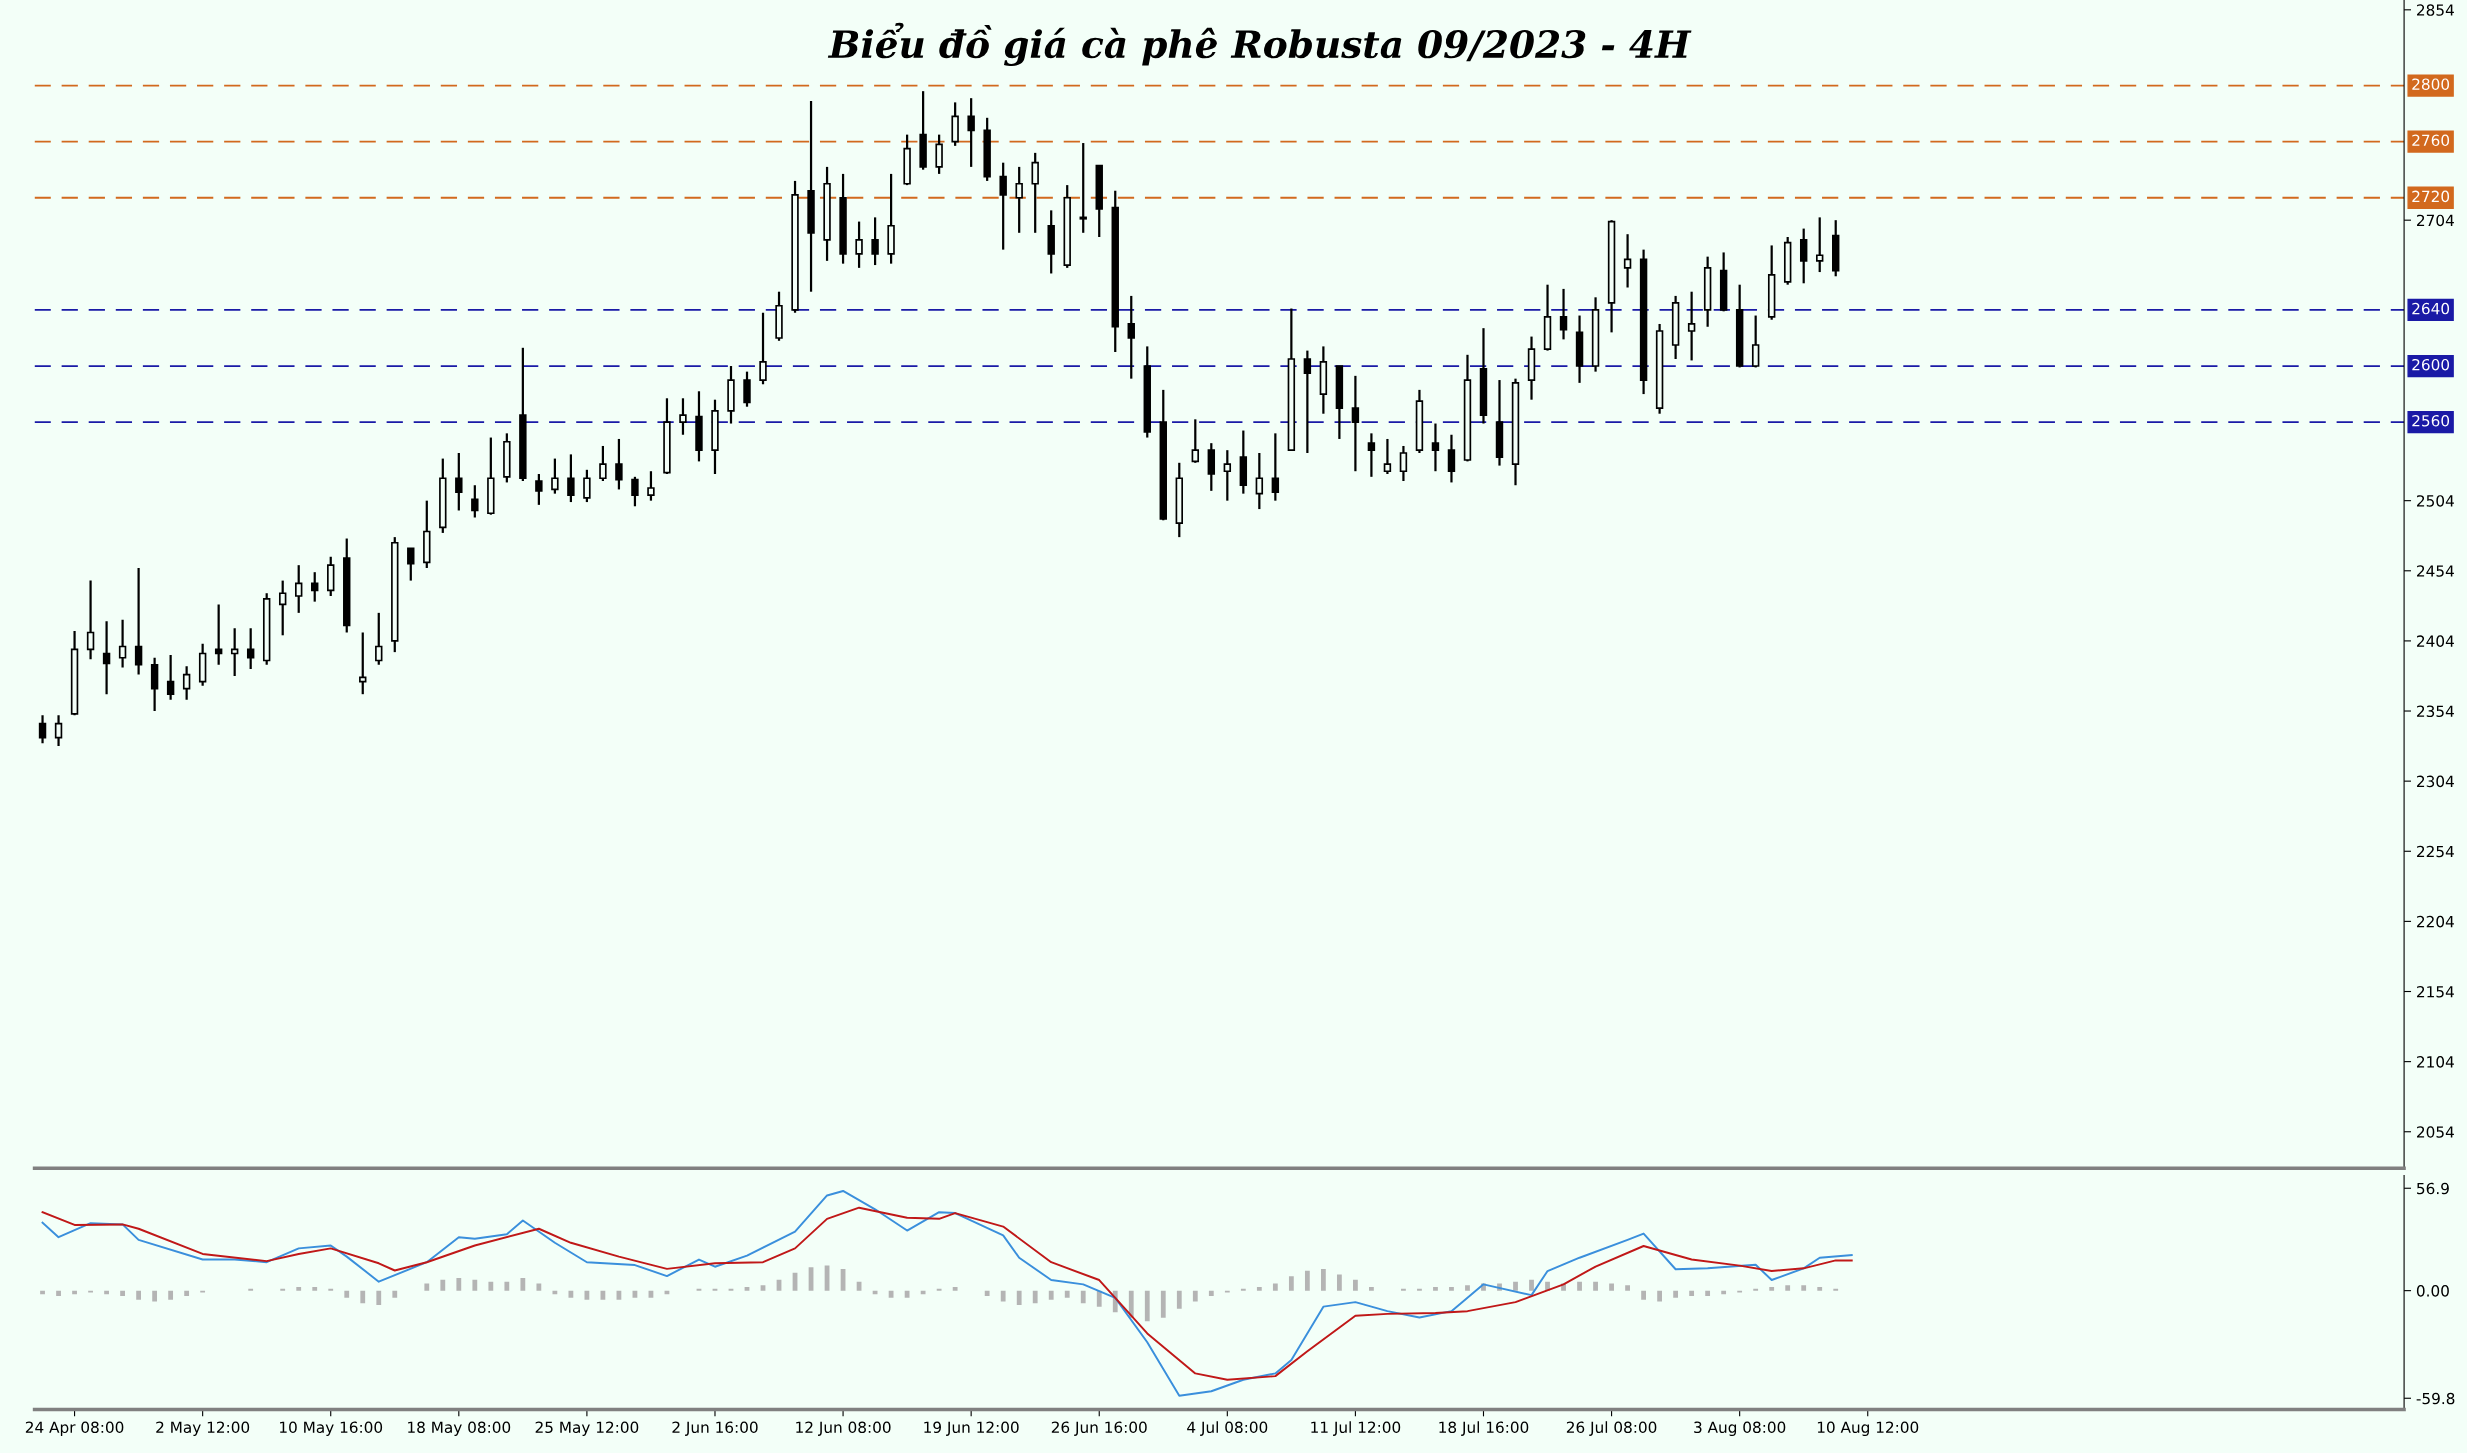  What do you see at coordinates (2431, 421) in the screenshot?
I see `ref-line-label: 2560` at bounding box center [2431, 421].